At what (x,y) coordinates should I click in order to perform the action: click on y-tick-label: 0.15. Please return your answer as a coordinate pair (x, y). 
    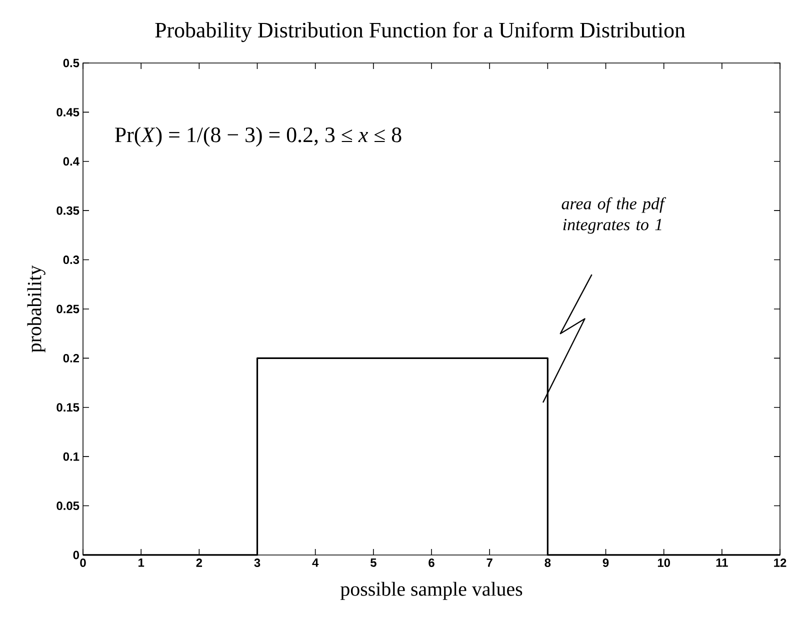
    Looking at the image, I should click on (68, 407).